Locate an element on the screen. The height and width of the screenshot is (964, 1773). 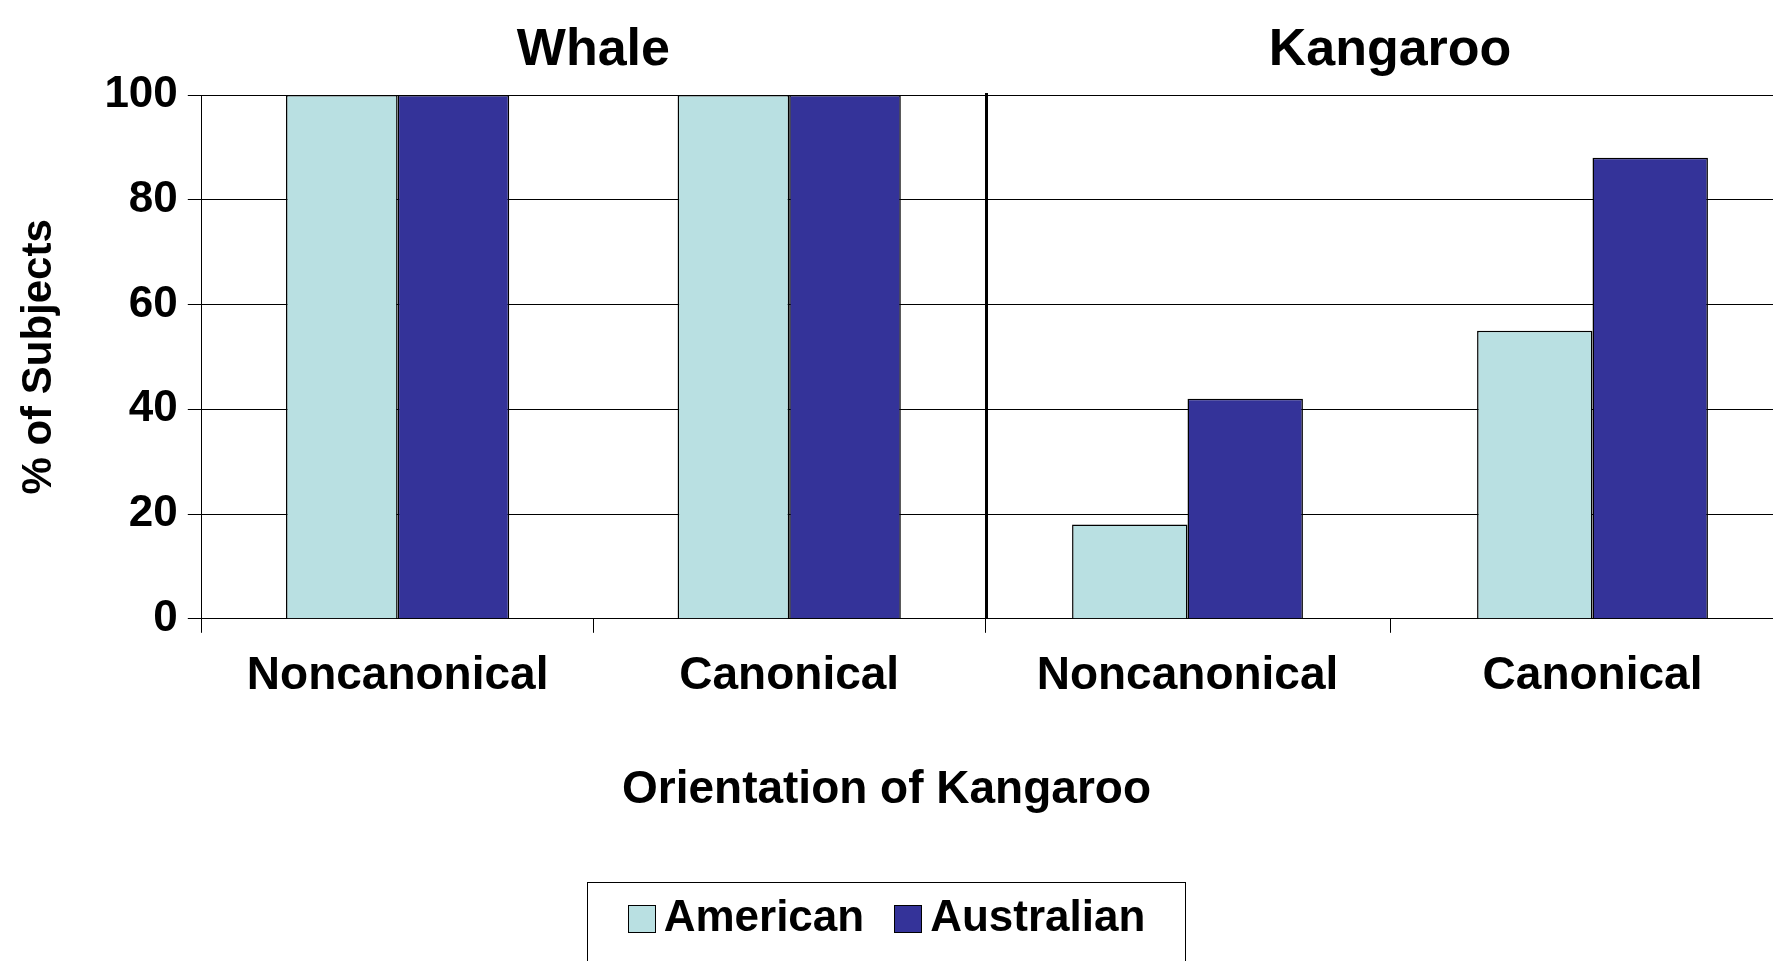
legend-label: American is located at coordinates (764, 915).